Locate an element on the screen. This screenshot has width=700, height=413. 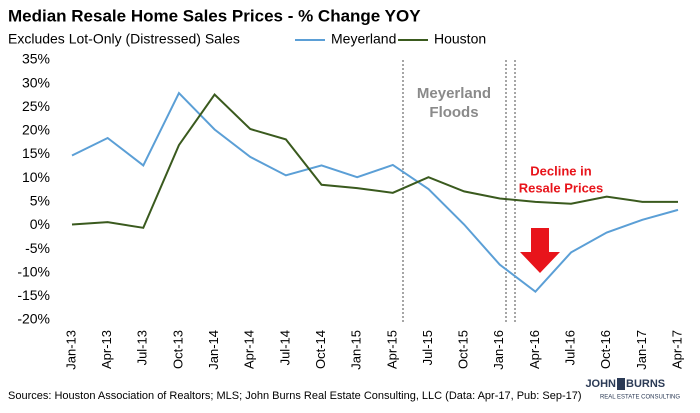
x-tick-label: Oct-14 is located at coordinates (320, 349).